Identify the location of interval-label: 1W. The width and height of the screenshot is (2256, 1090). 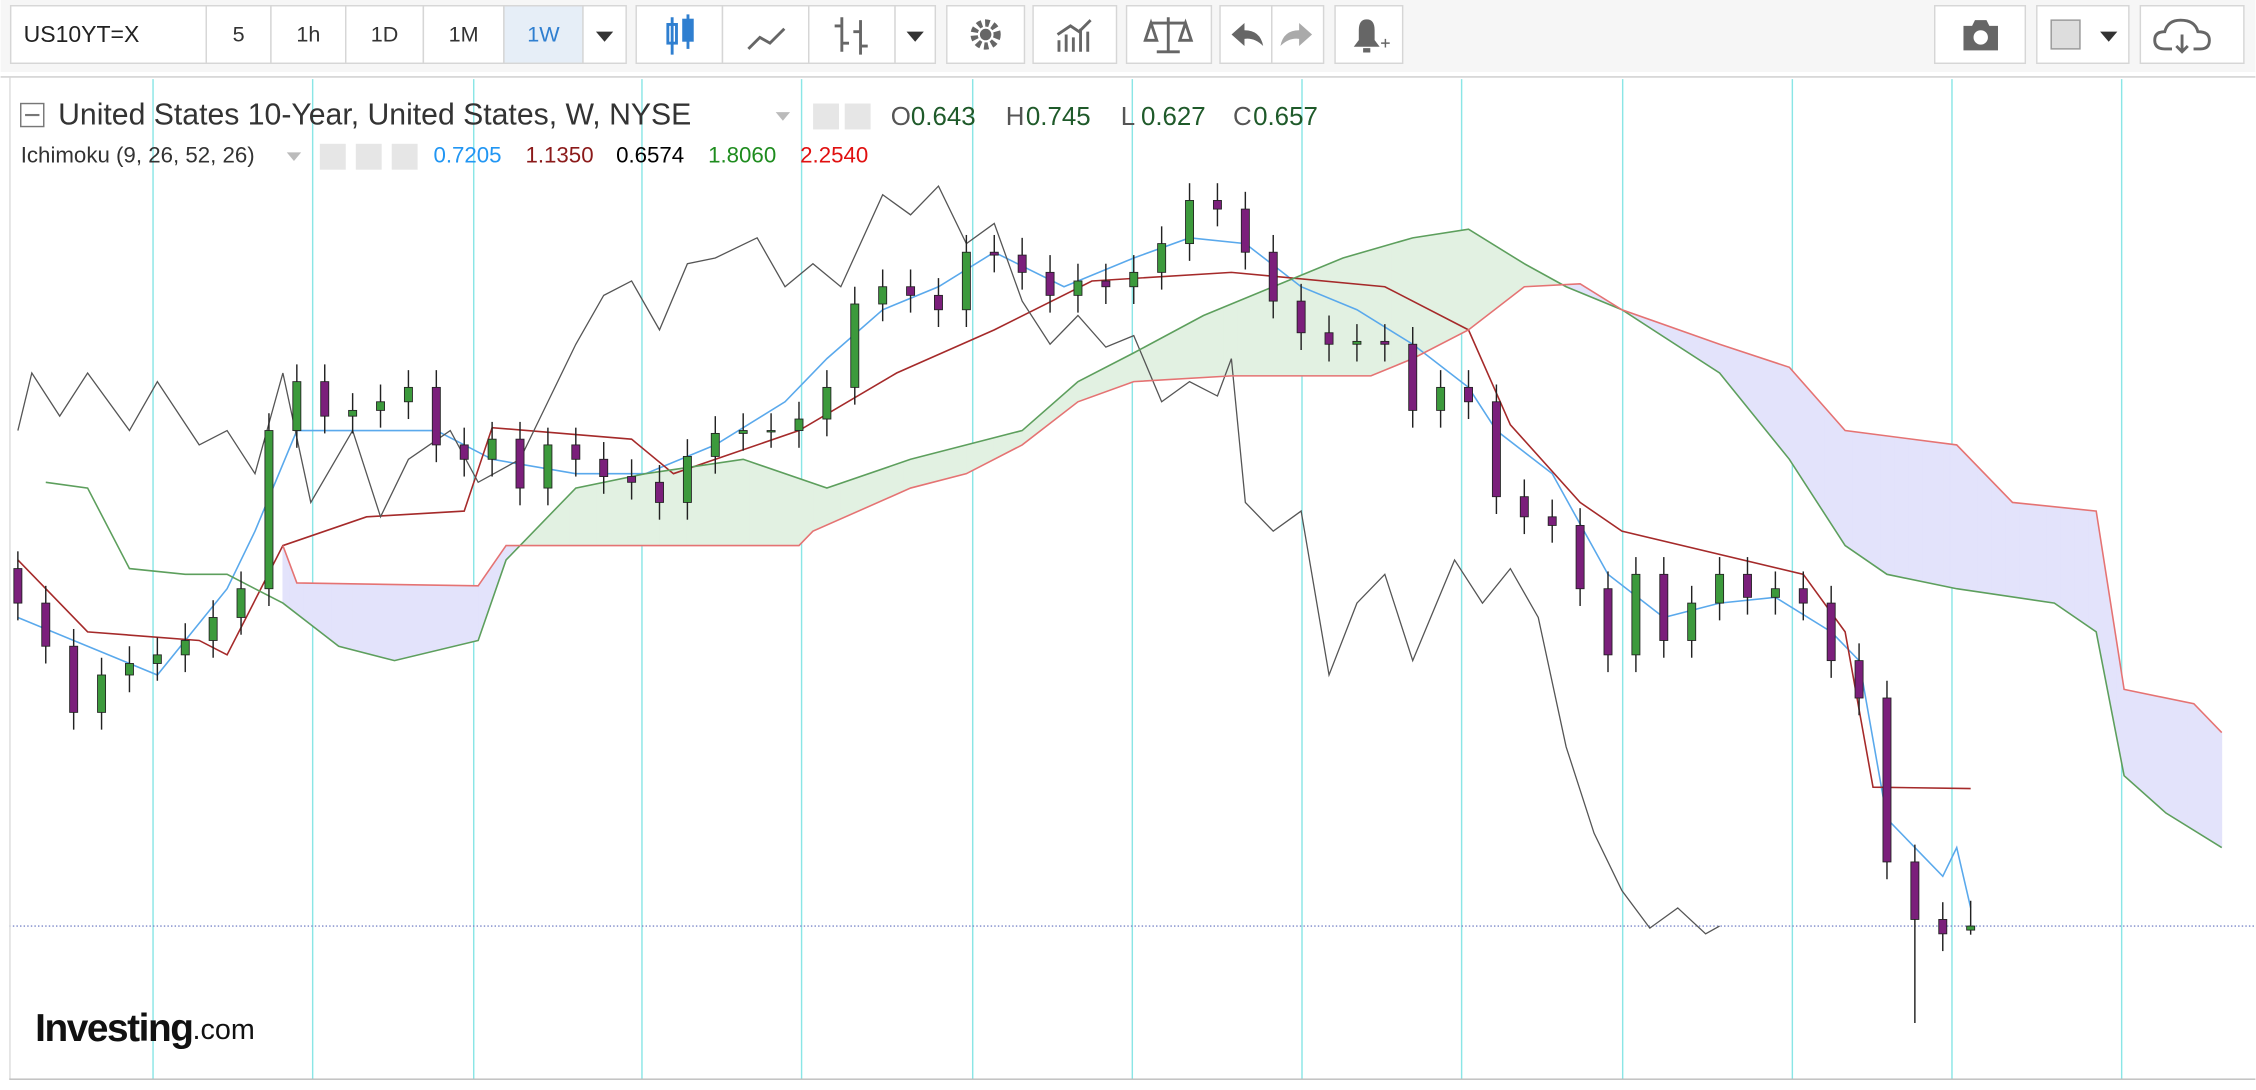
(543, 34).